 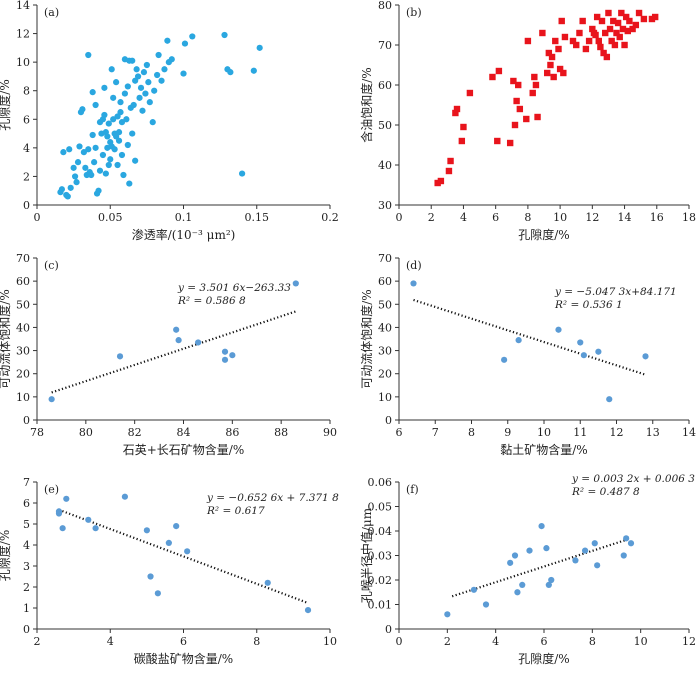 I want to click on x-tick-label: 18, so click(x=689, y=217).